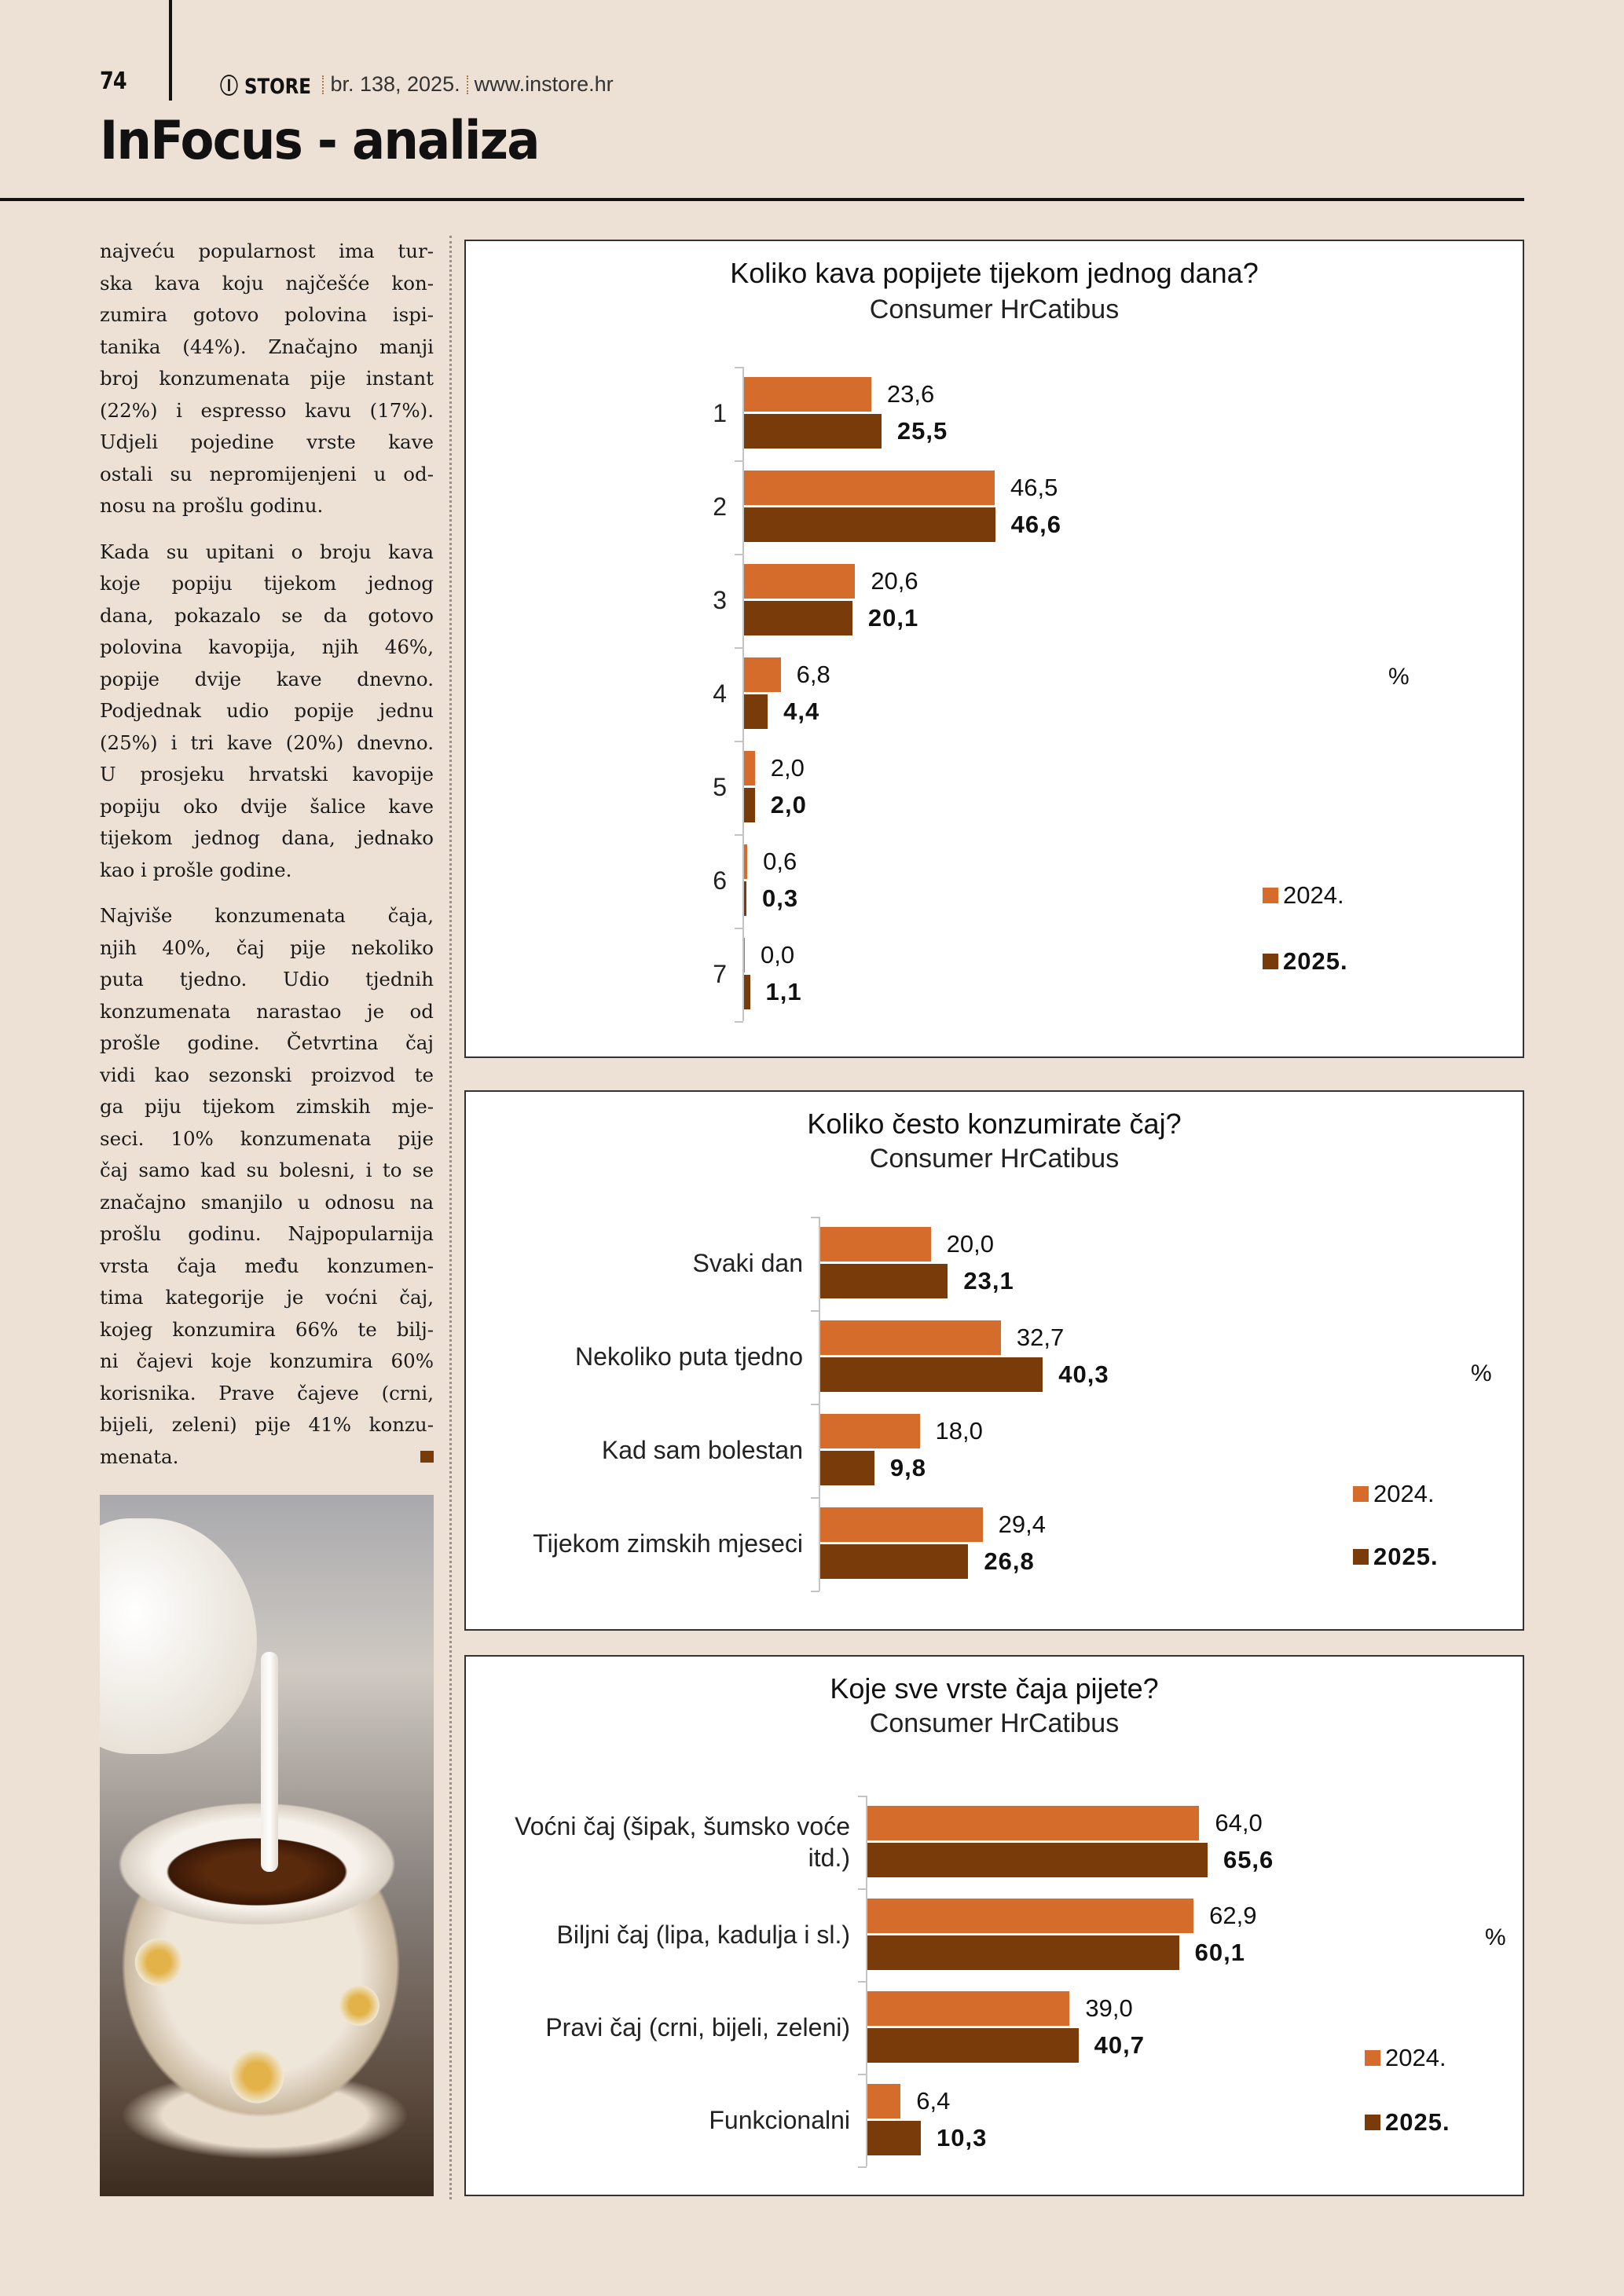 The height and width of the screenshot is (2296, 1624). Describe the element at coordinates (267, 1138) in the screenshot. I see `text-line: seci. 10% konzumenata pije` at that location.